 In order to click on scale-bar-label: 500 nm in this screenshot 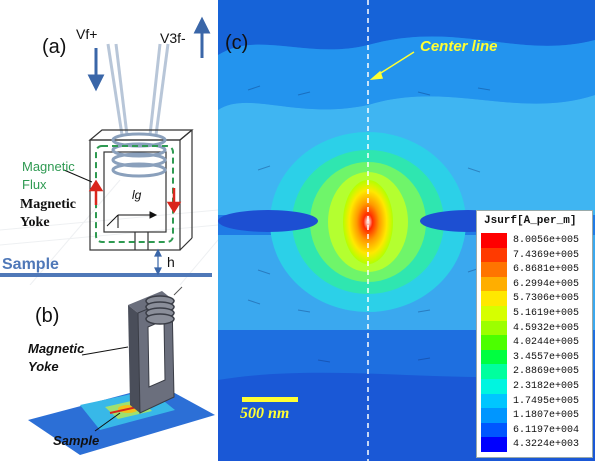, I will do `click(265, 413)`.